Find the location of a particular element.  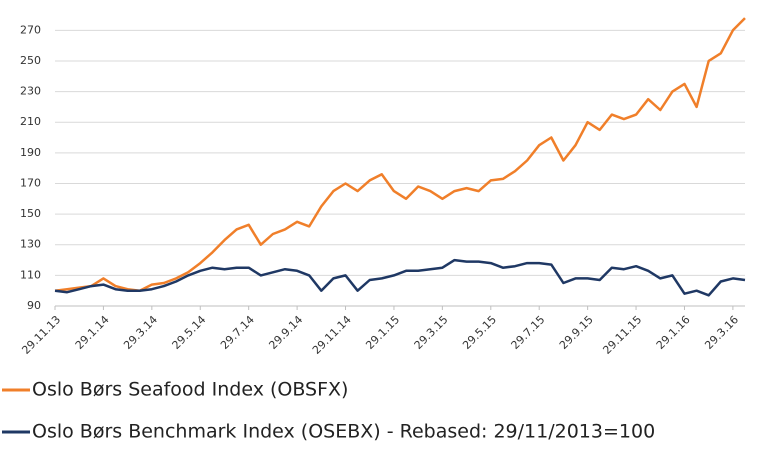

y-tick-label: 210 is located at coordinates (30, 121).